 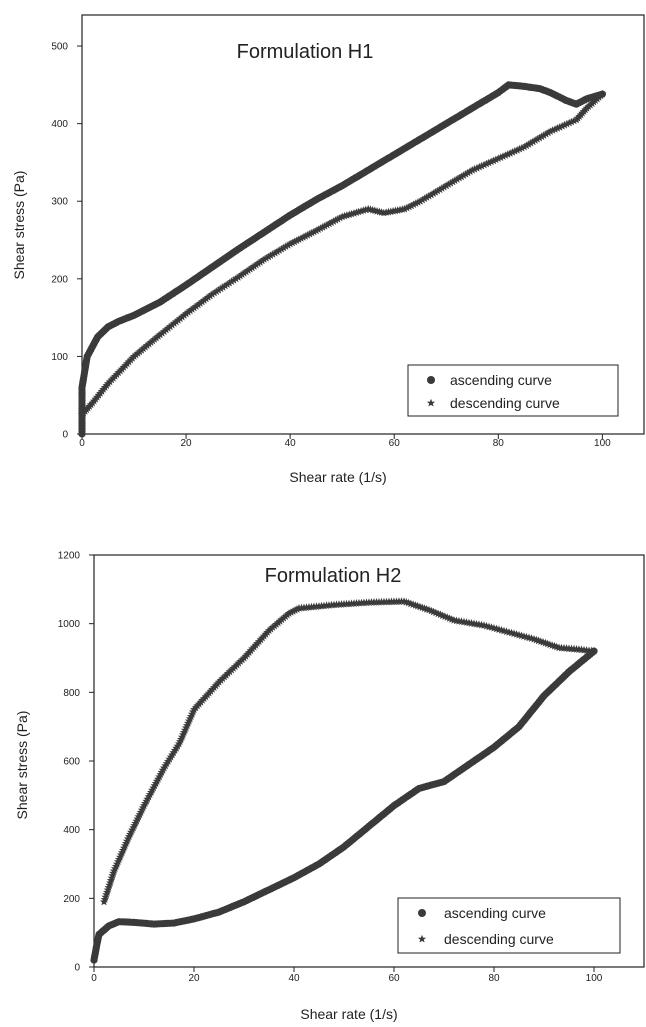 What do you see at coordinates (495, 913) in the screenshot?
I see `legend-label-ascending-h2: ascending curve` at bounding box center [495, 913].